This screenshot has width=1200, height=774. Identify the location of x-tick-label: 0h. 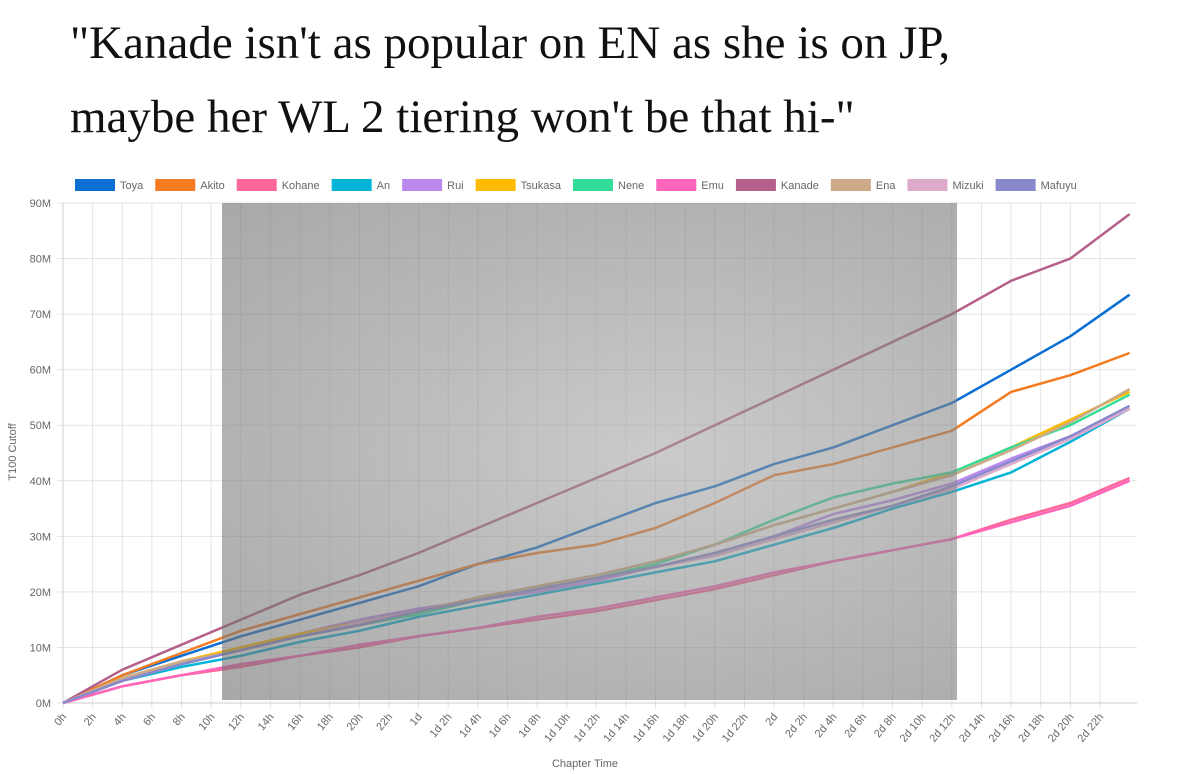
(60, 719).